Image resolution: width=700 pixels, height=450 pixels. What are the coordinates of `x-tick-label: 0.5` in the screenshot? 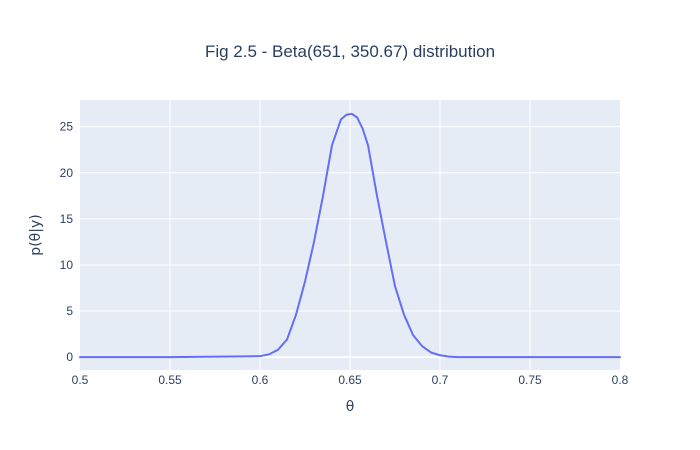 It's located at (80, 380).